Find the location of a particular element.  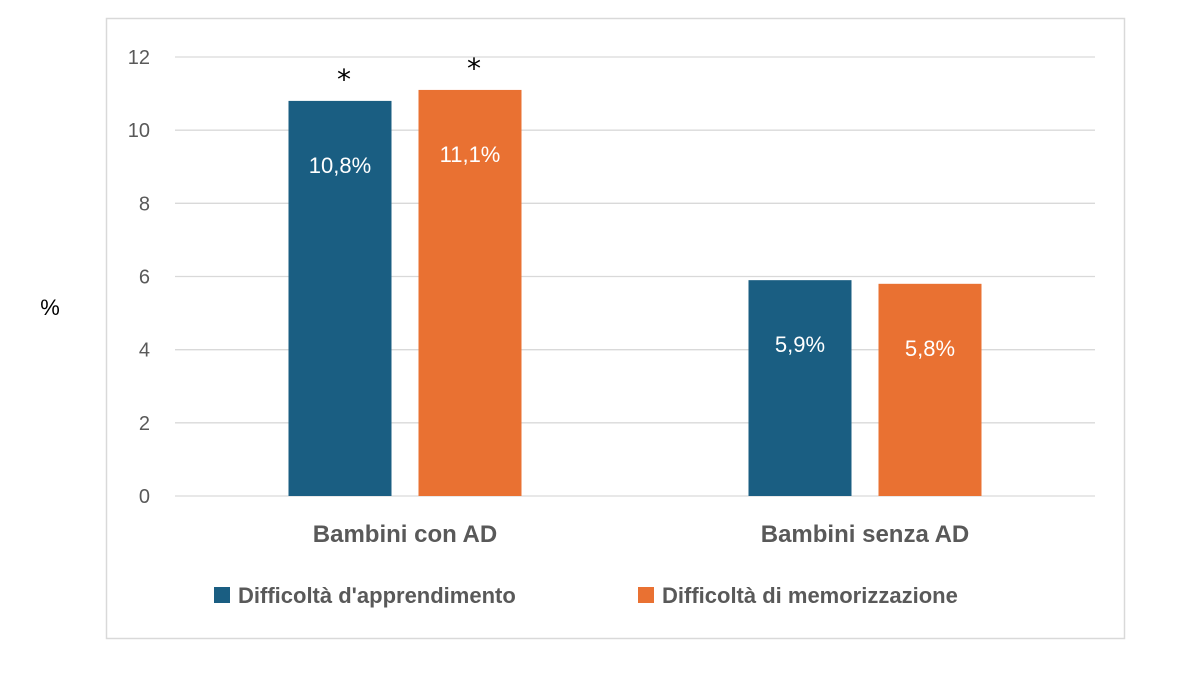

data-label: 5,9% is located at coordinates (800, 344).